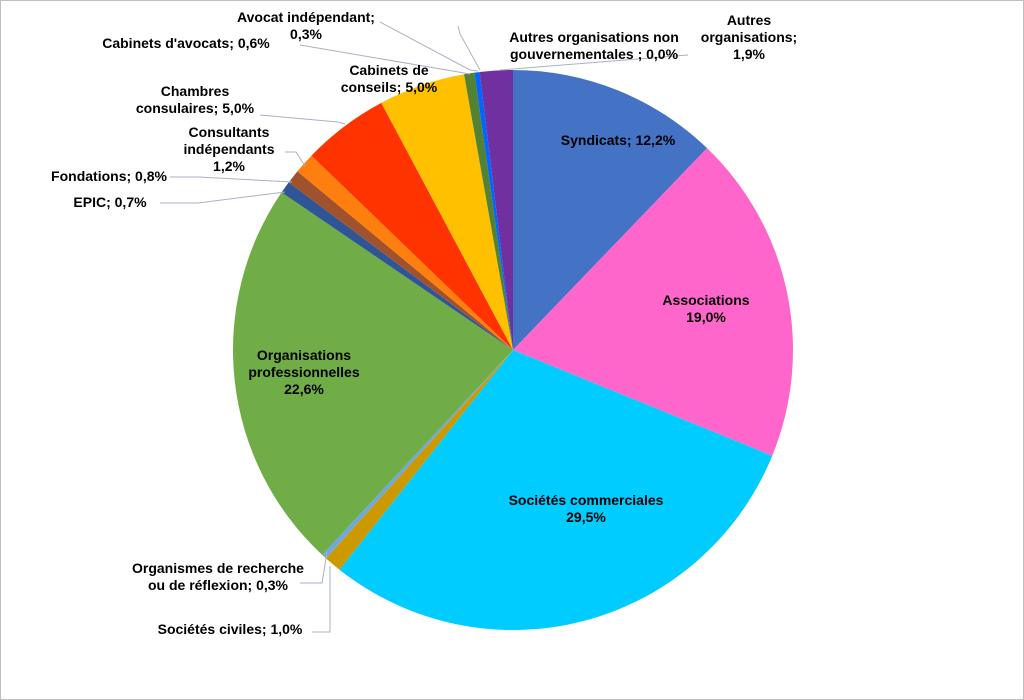 The image size is (1024, 700). I want to click on slice-label-line: Sociétés commerciales, so click(586, 500).